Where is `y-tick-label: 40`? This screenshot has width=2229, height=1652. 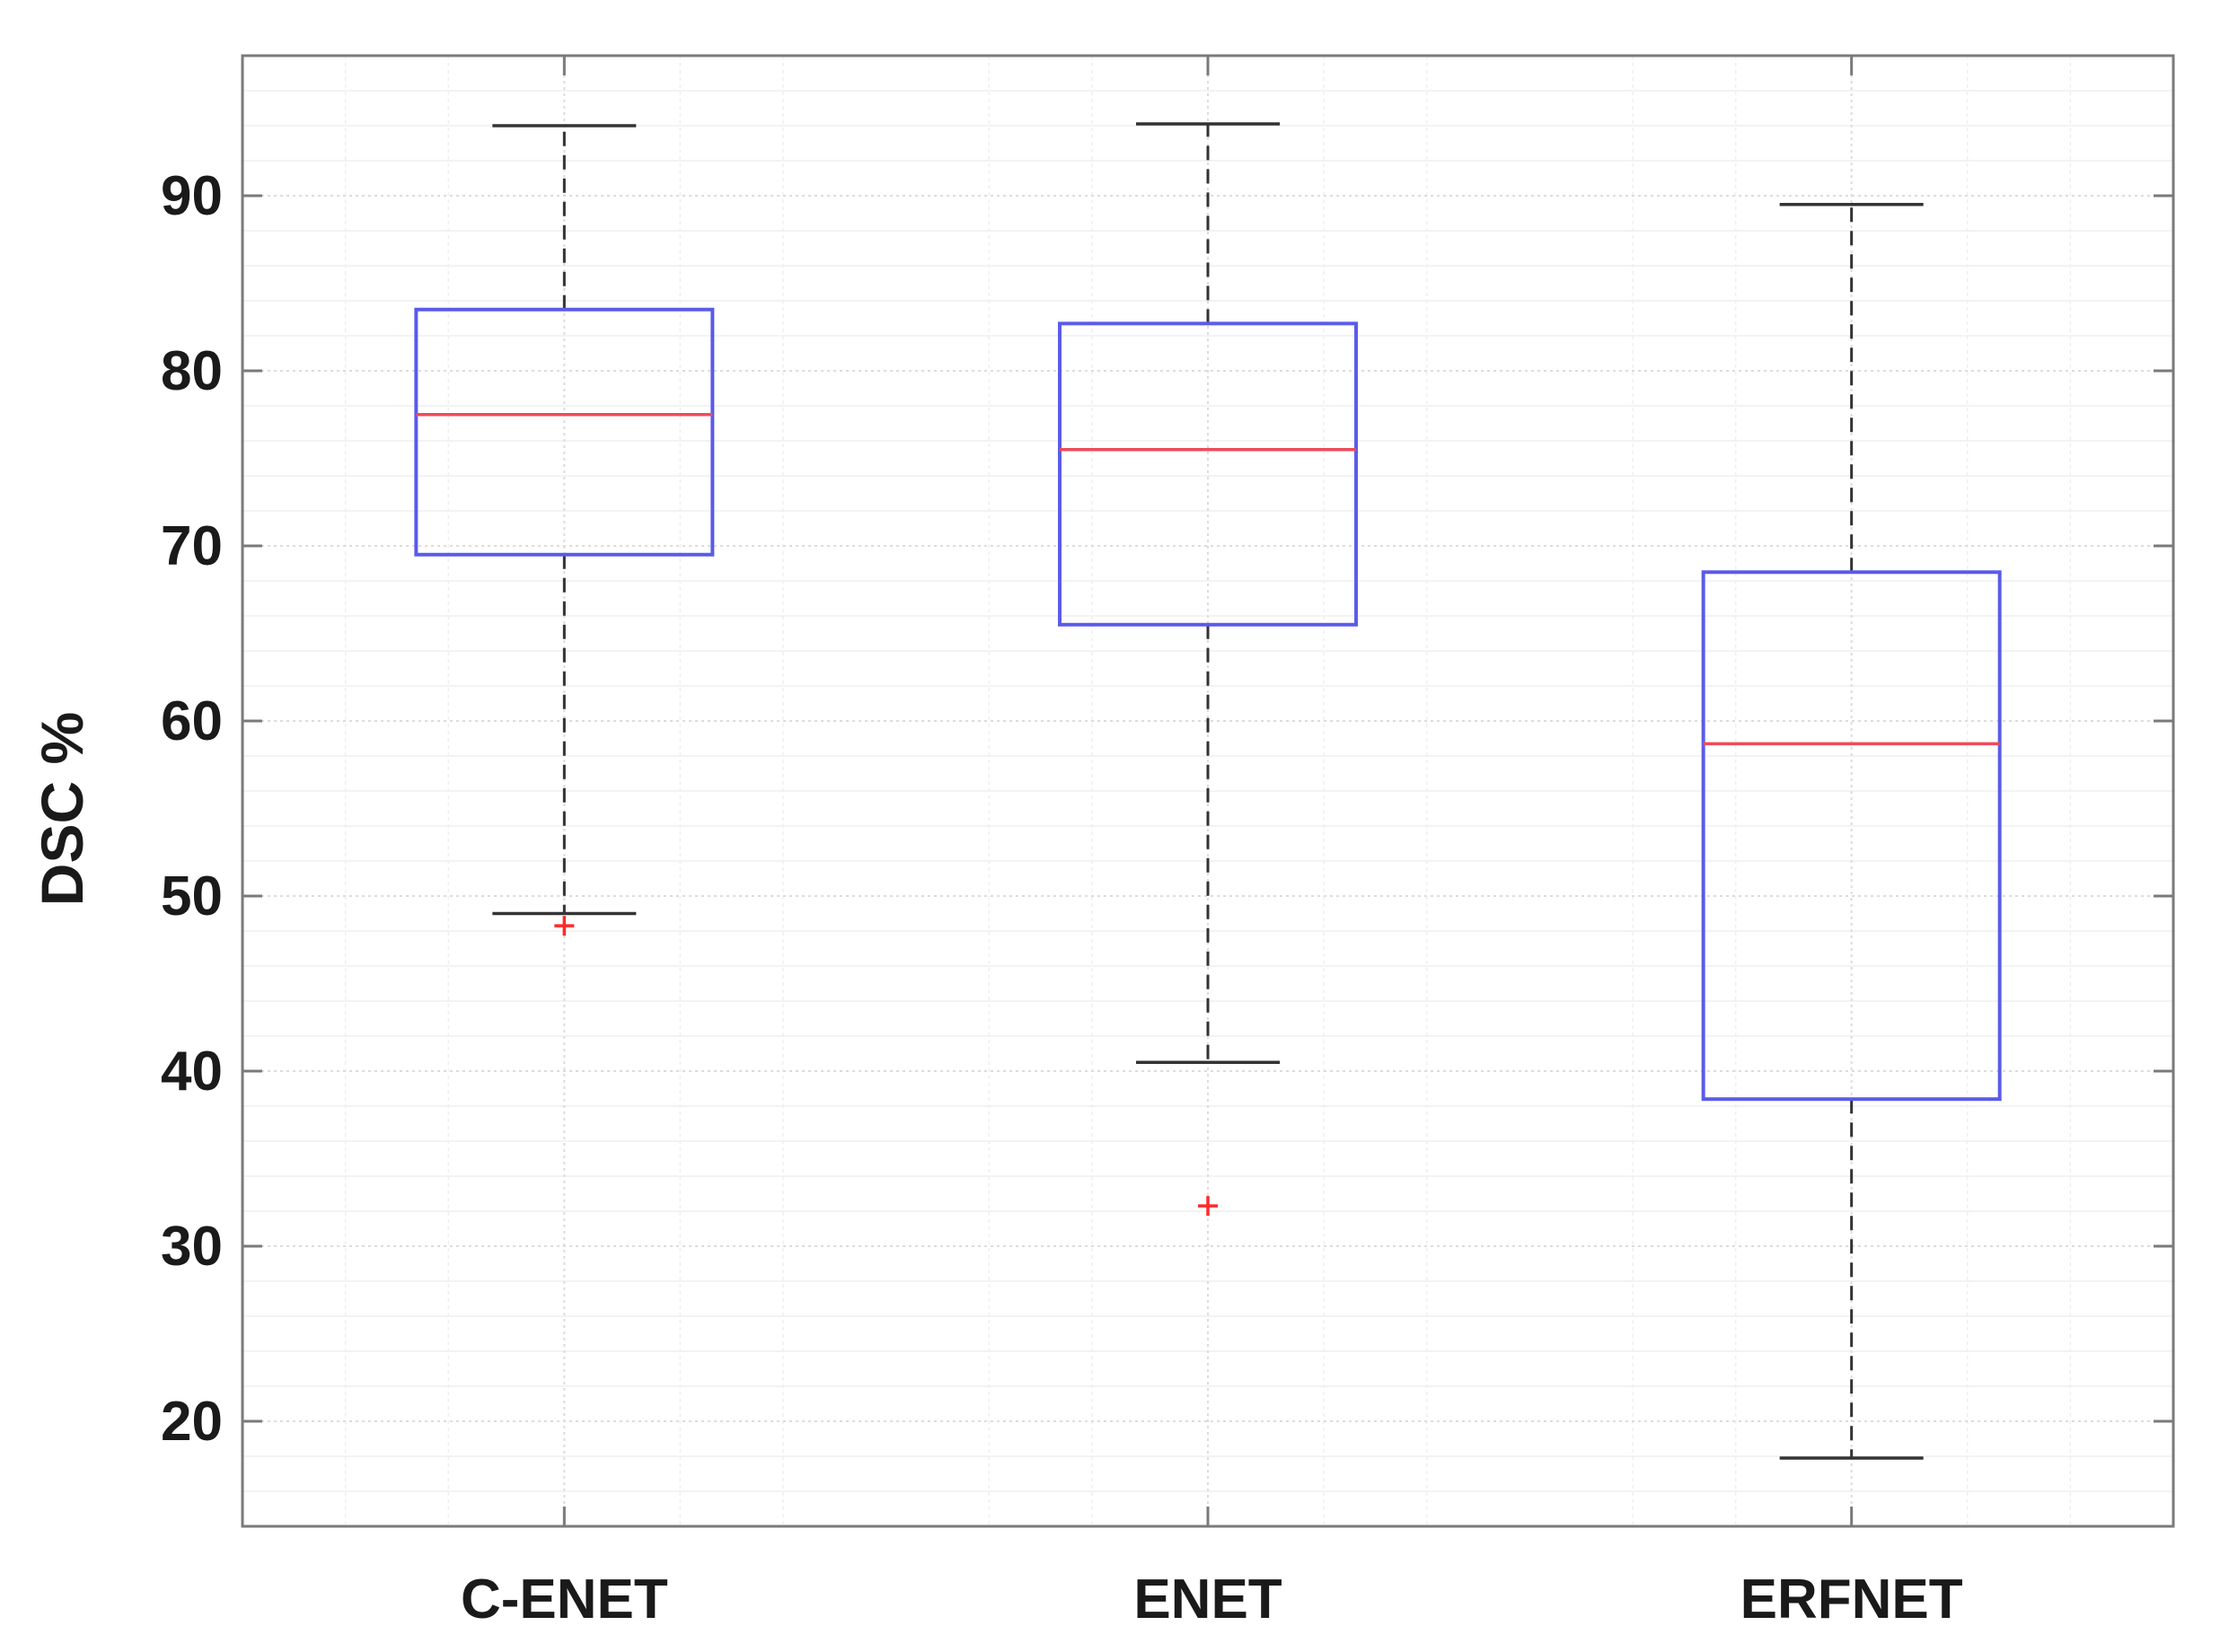 y-tick-label: 40 is located at coordinates (192, 1072).